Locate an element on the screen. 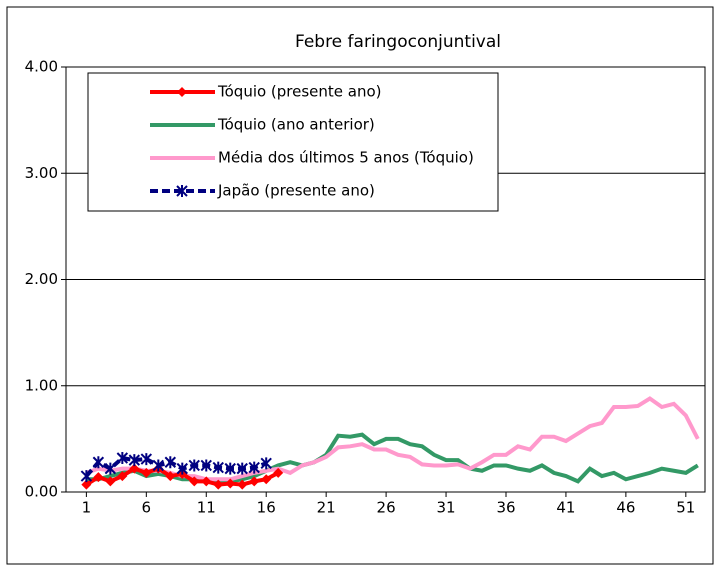  x-tick-label: 6 is located at coordinates (147, 508).